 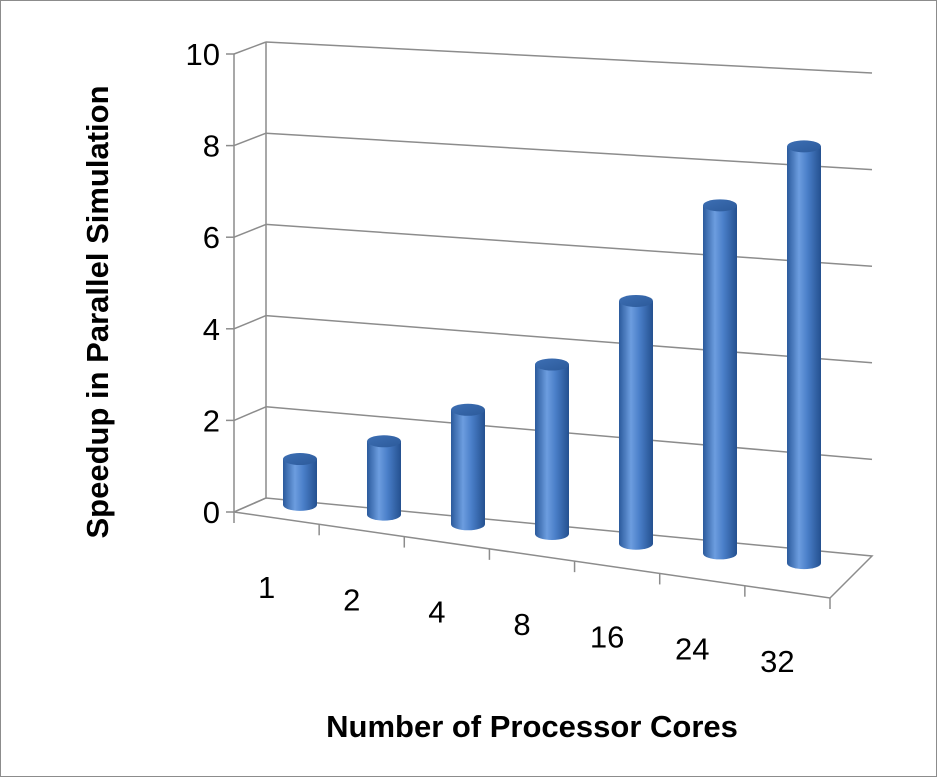 What do you see at coordinates (266, 587) in the screenshot?
I see `x-tick-label: 1` at bounding box center [266, 587].